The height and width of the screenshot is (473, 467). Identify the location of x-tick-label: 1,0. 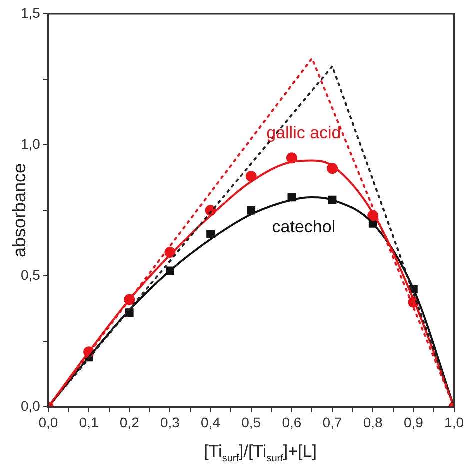
(454, 422).